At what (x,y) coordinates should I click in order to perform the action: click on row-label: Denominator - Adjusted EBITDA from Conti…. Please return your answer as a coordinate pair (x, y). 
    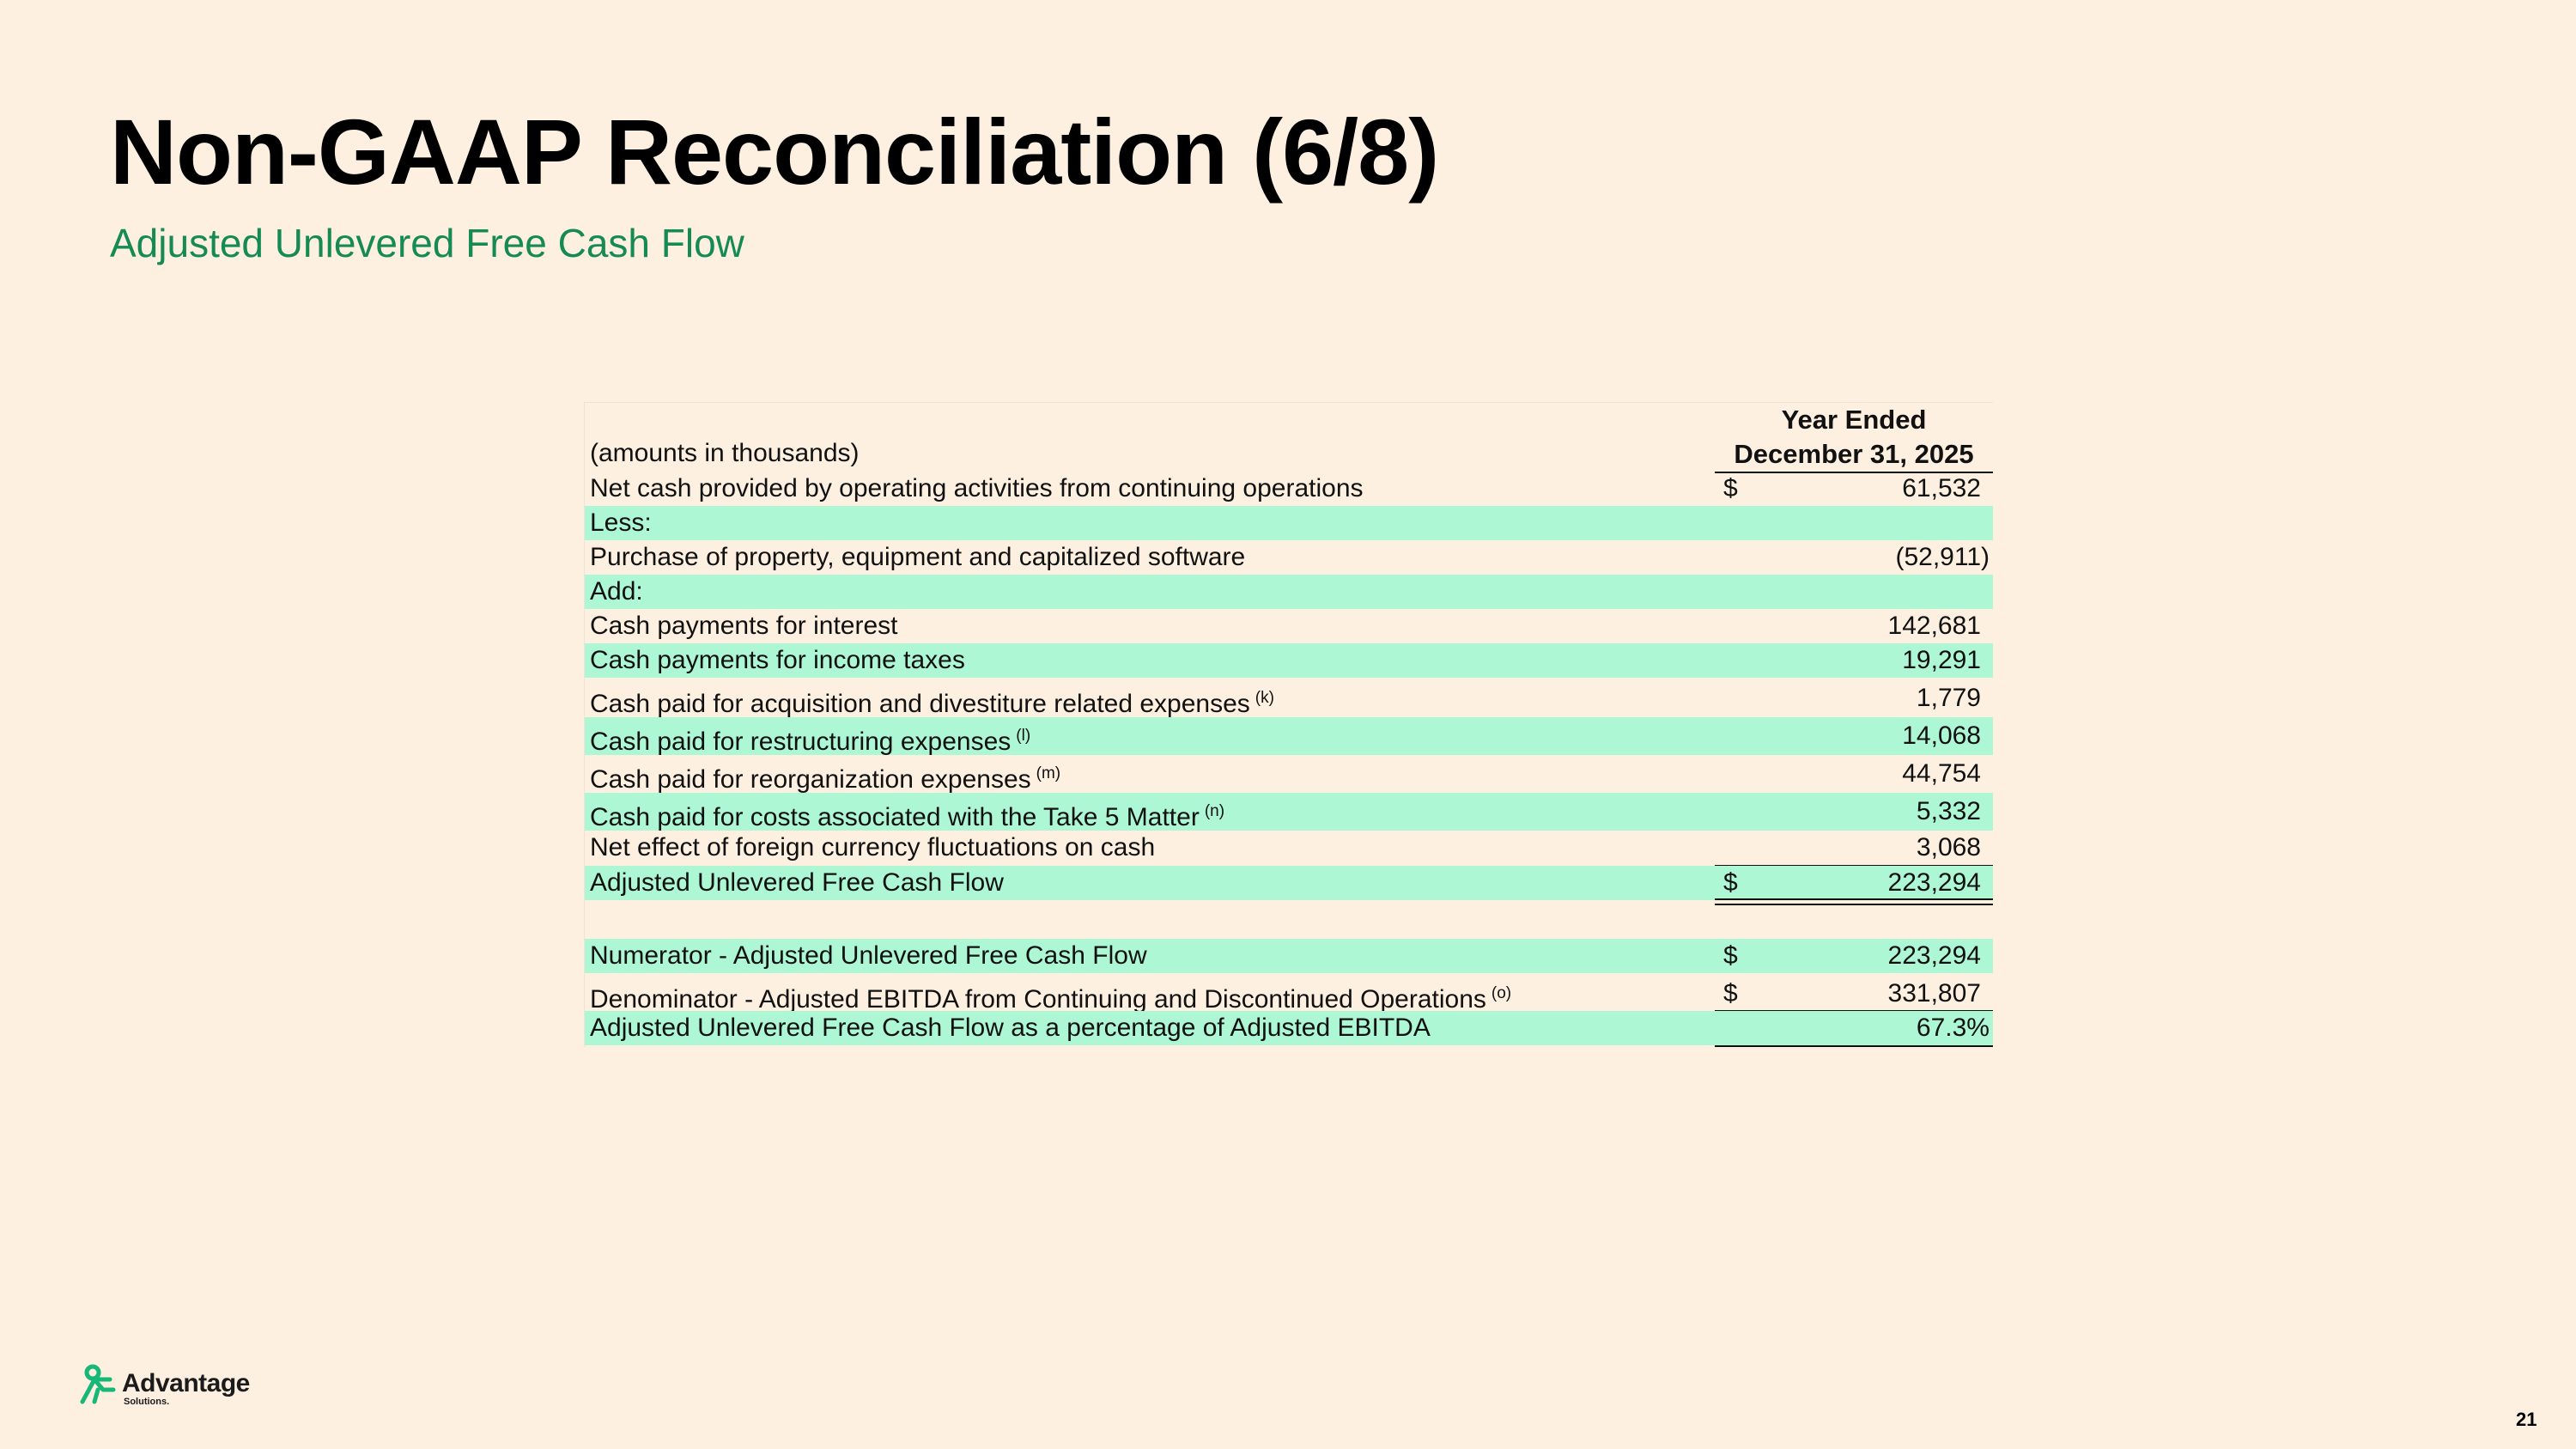
    Looking at the image, I should click on (1051, 999).